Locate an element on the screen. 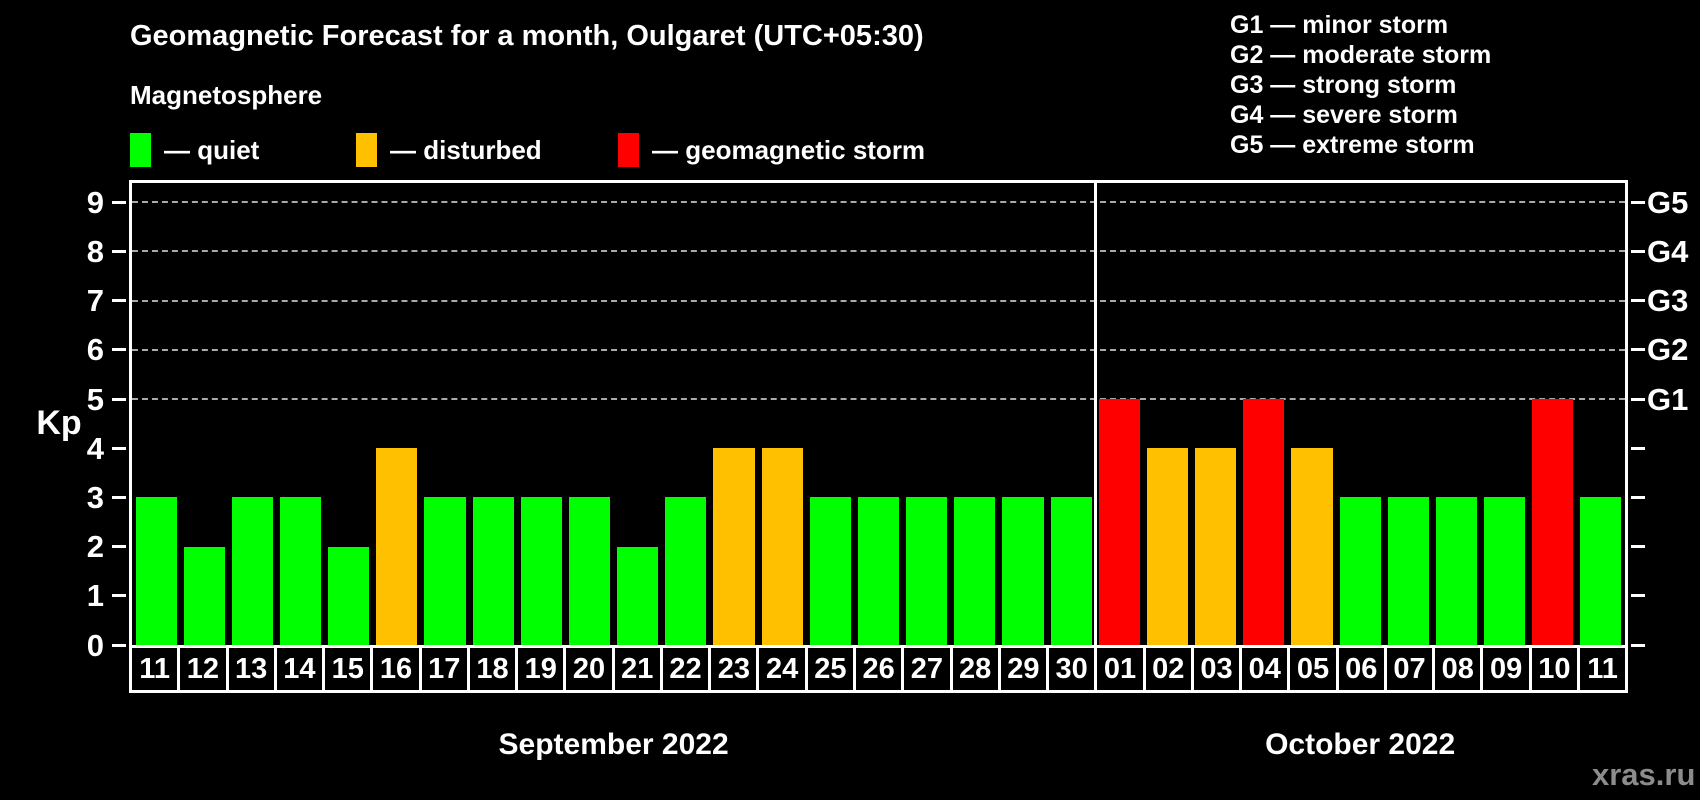 The height and width of the screenshot is (800, 1700). watermark: xras.ru is located at coordinates (1644, 774).